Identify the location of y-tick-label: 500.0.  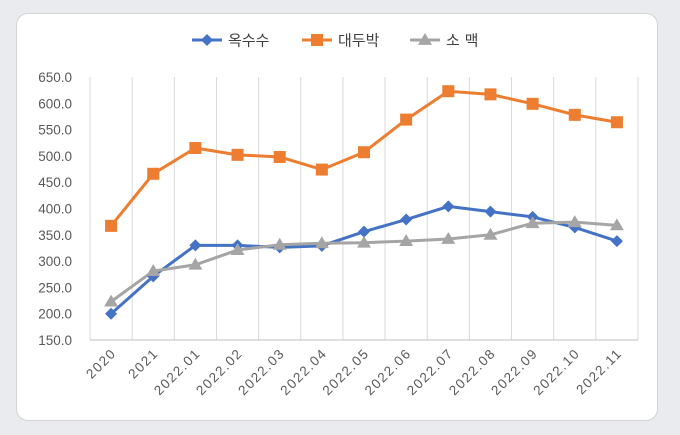
(55, 156).